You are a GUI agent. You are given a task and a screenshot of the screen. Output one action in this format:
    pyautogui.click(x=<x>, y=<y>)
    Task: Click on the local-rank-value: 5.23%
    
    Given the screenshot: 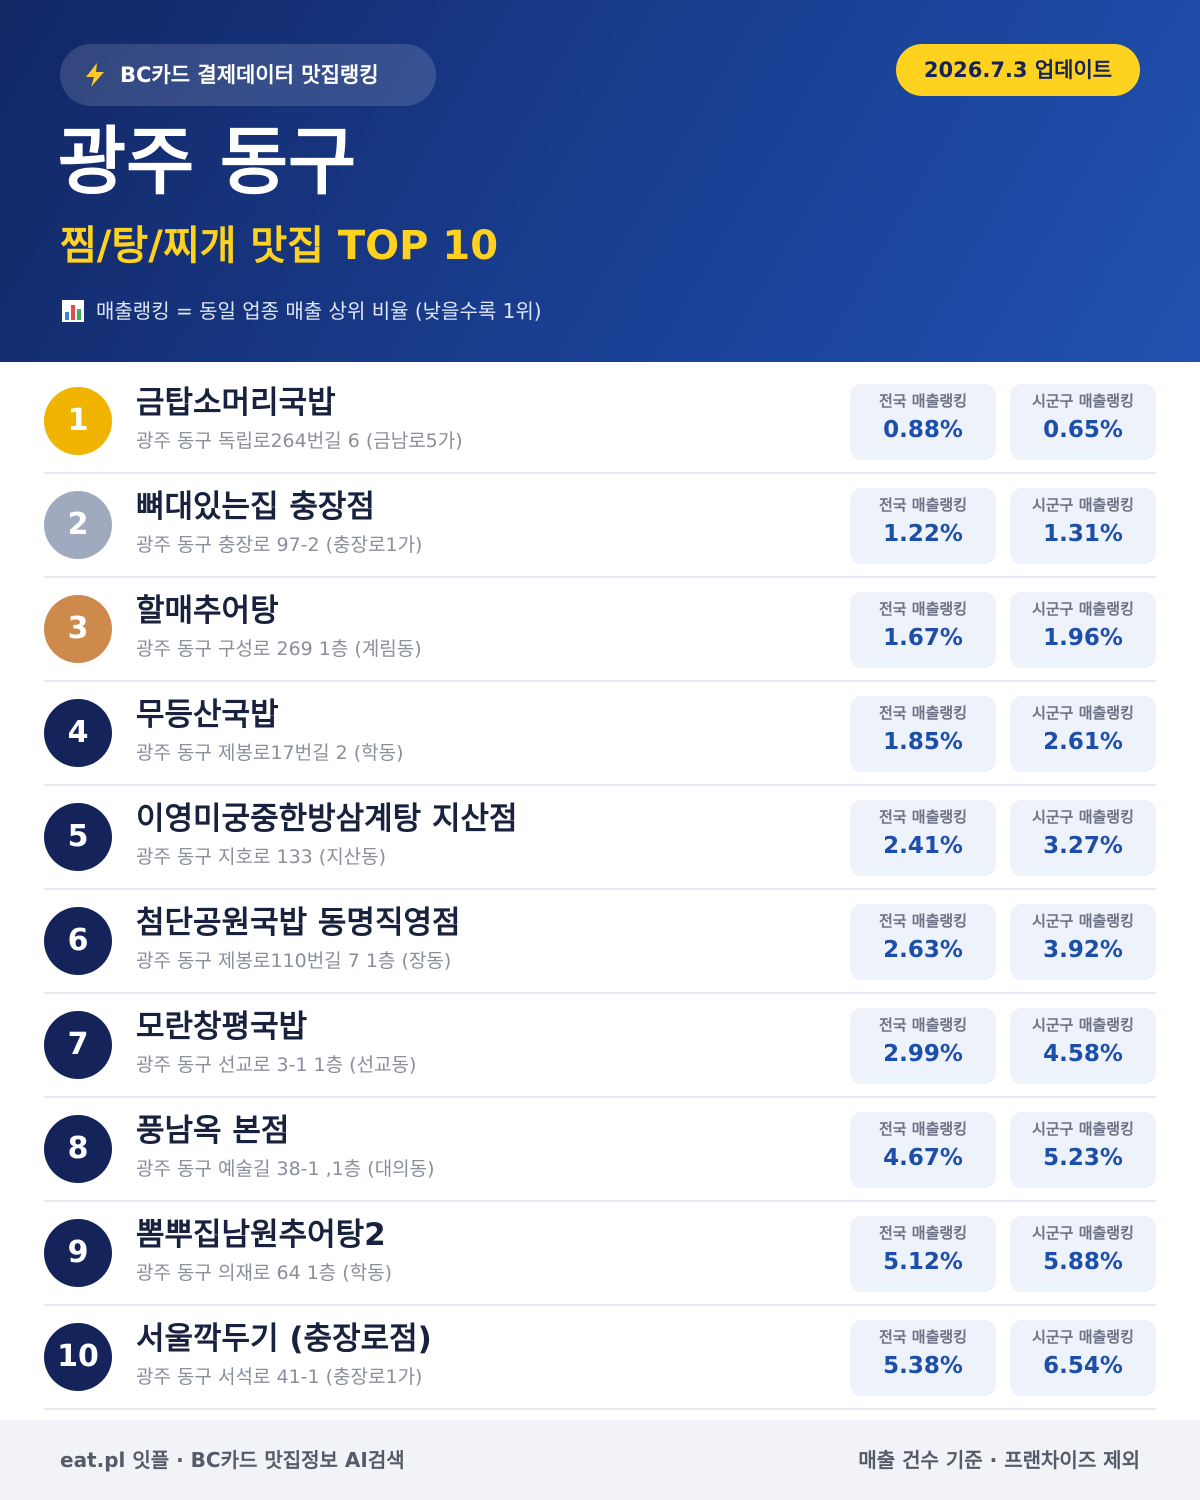 What is the action you would take?
    pyautogui.click(x=1083, y=1158)
    